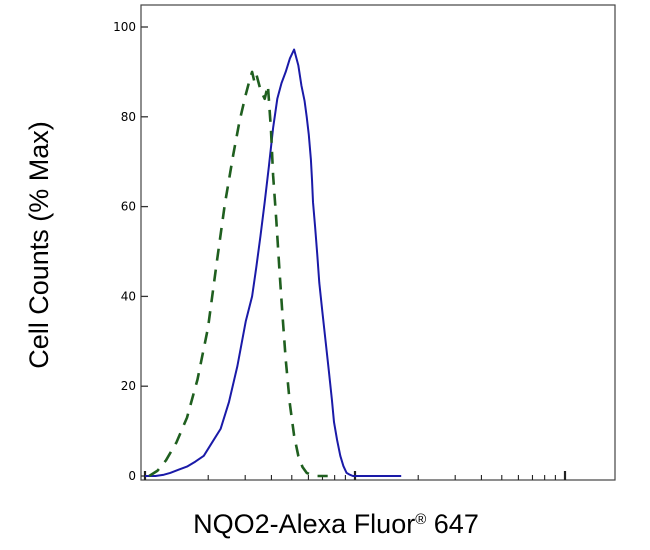  What do you see at coordinates (128, 207) in the screenshot?
I see `y-tick-label: 60` at bounding box center [128, 207].